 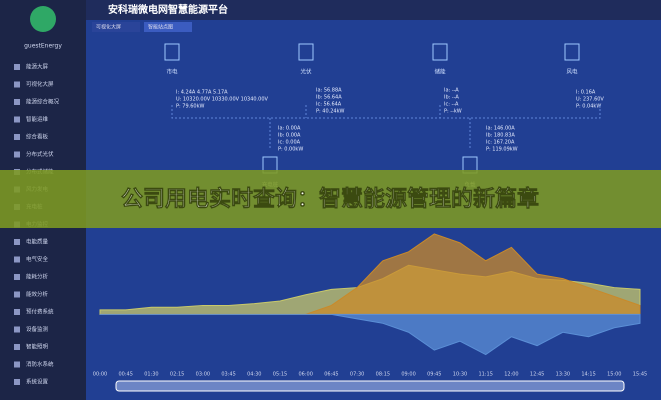 I want to click on x-tick-label: 01:30, so click(x=151, y=375).